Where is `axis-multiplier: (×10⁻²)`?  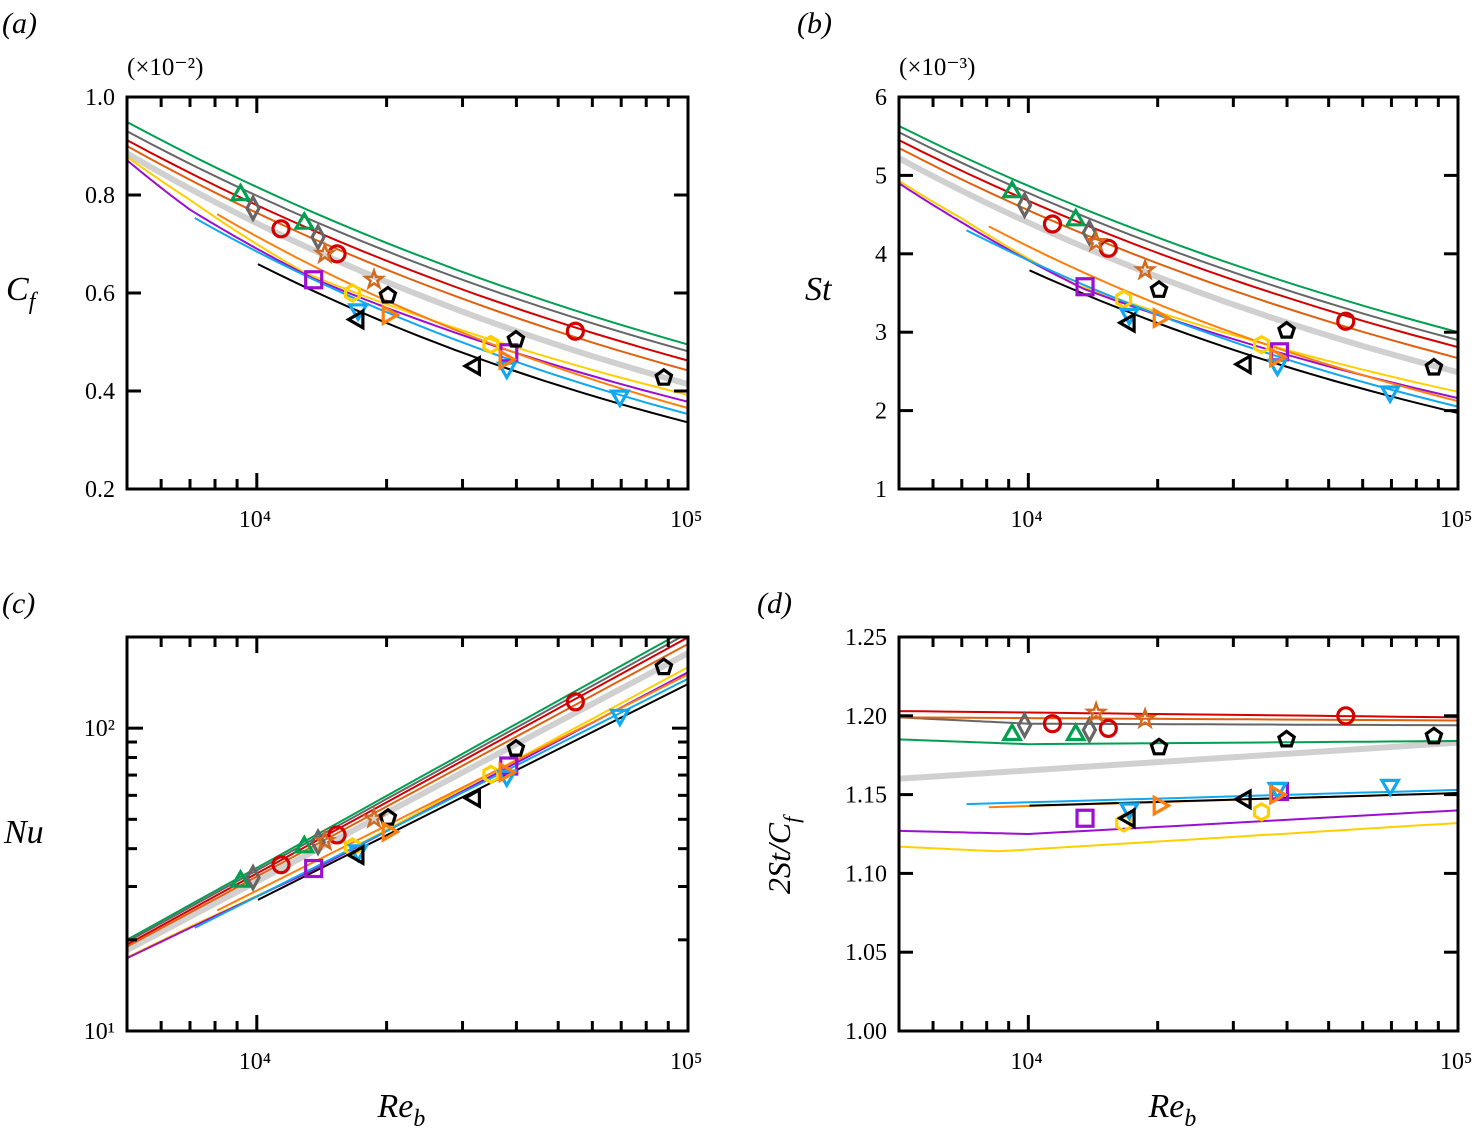
axis-multiplier: (×10⁻²) is located at coordinates (165, 67).